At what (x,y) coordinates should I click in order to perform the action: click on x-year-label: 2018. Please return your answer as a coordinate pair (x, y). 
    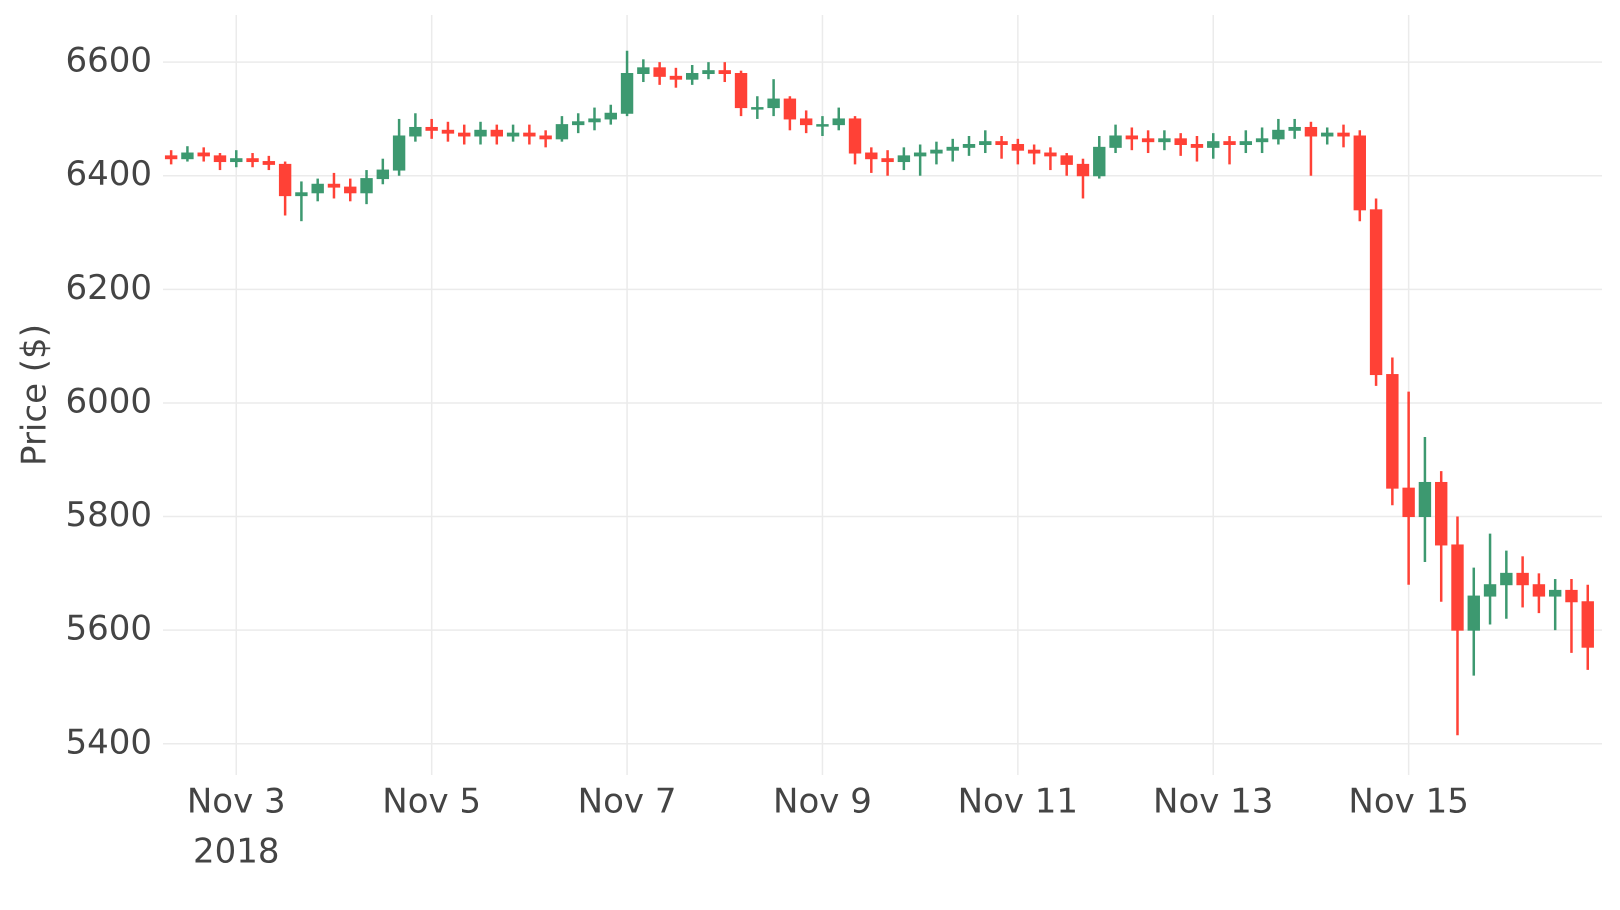
    Looking at the image, I should click on (236, 852).